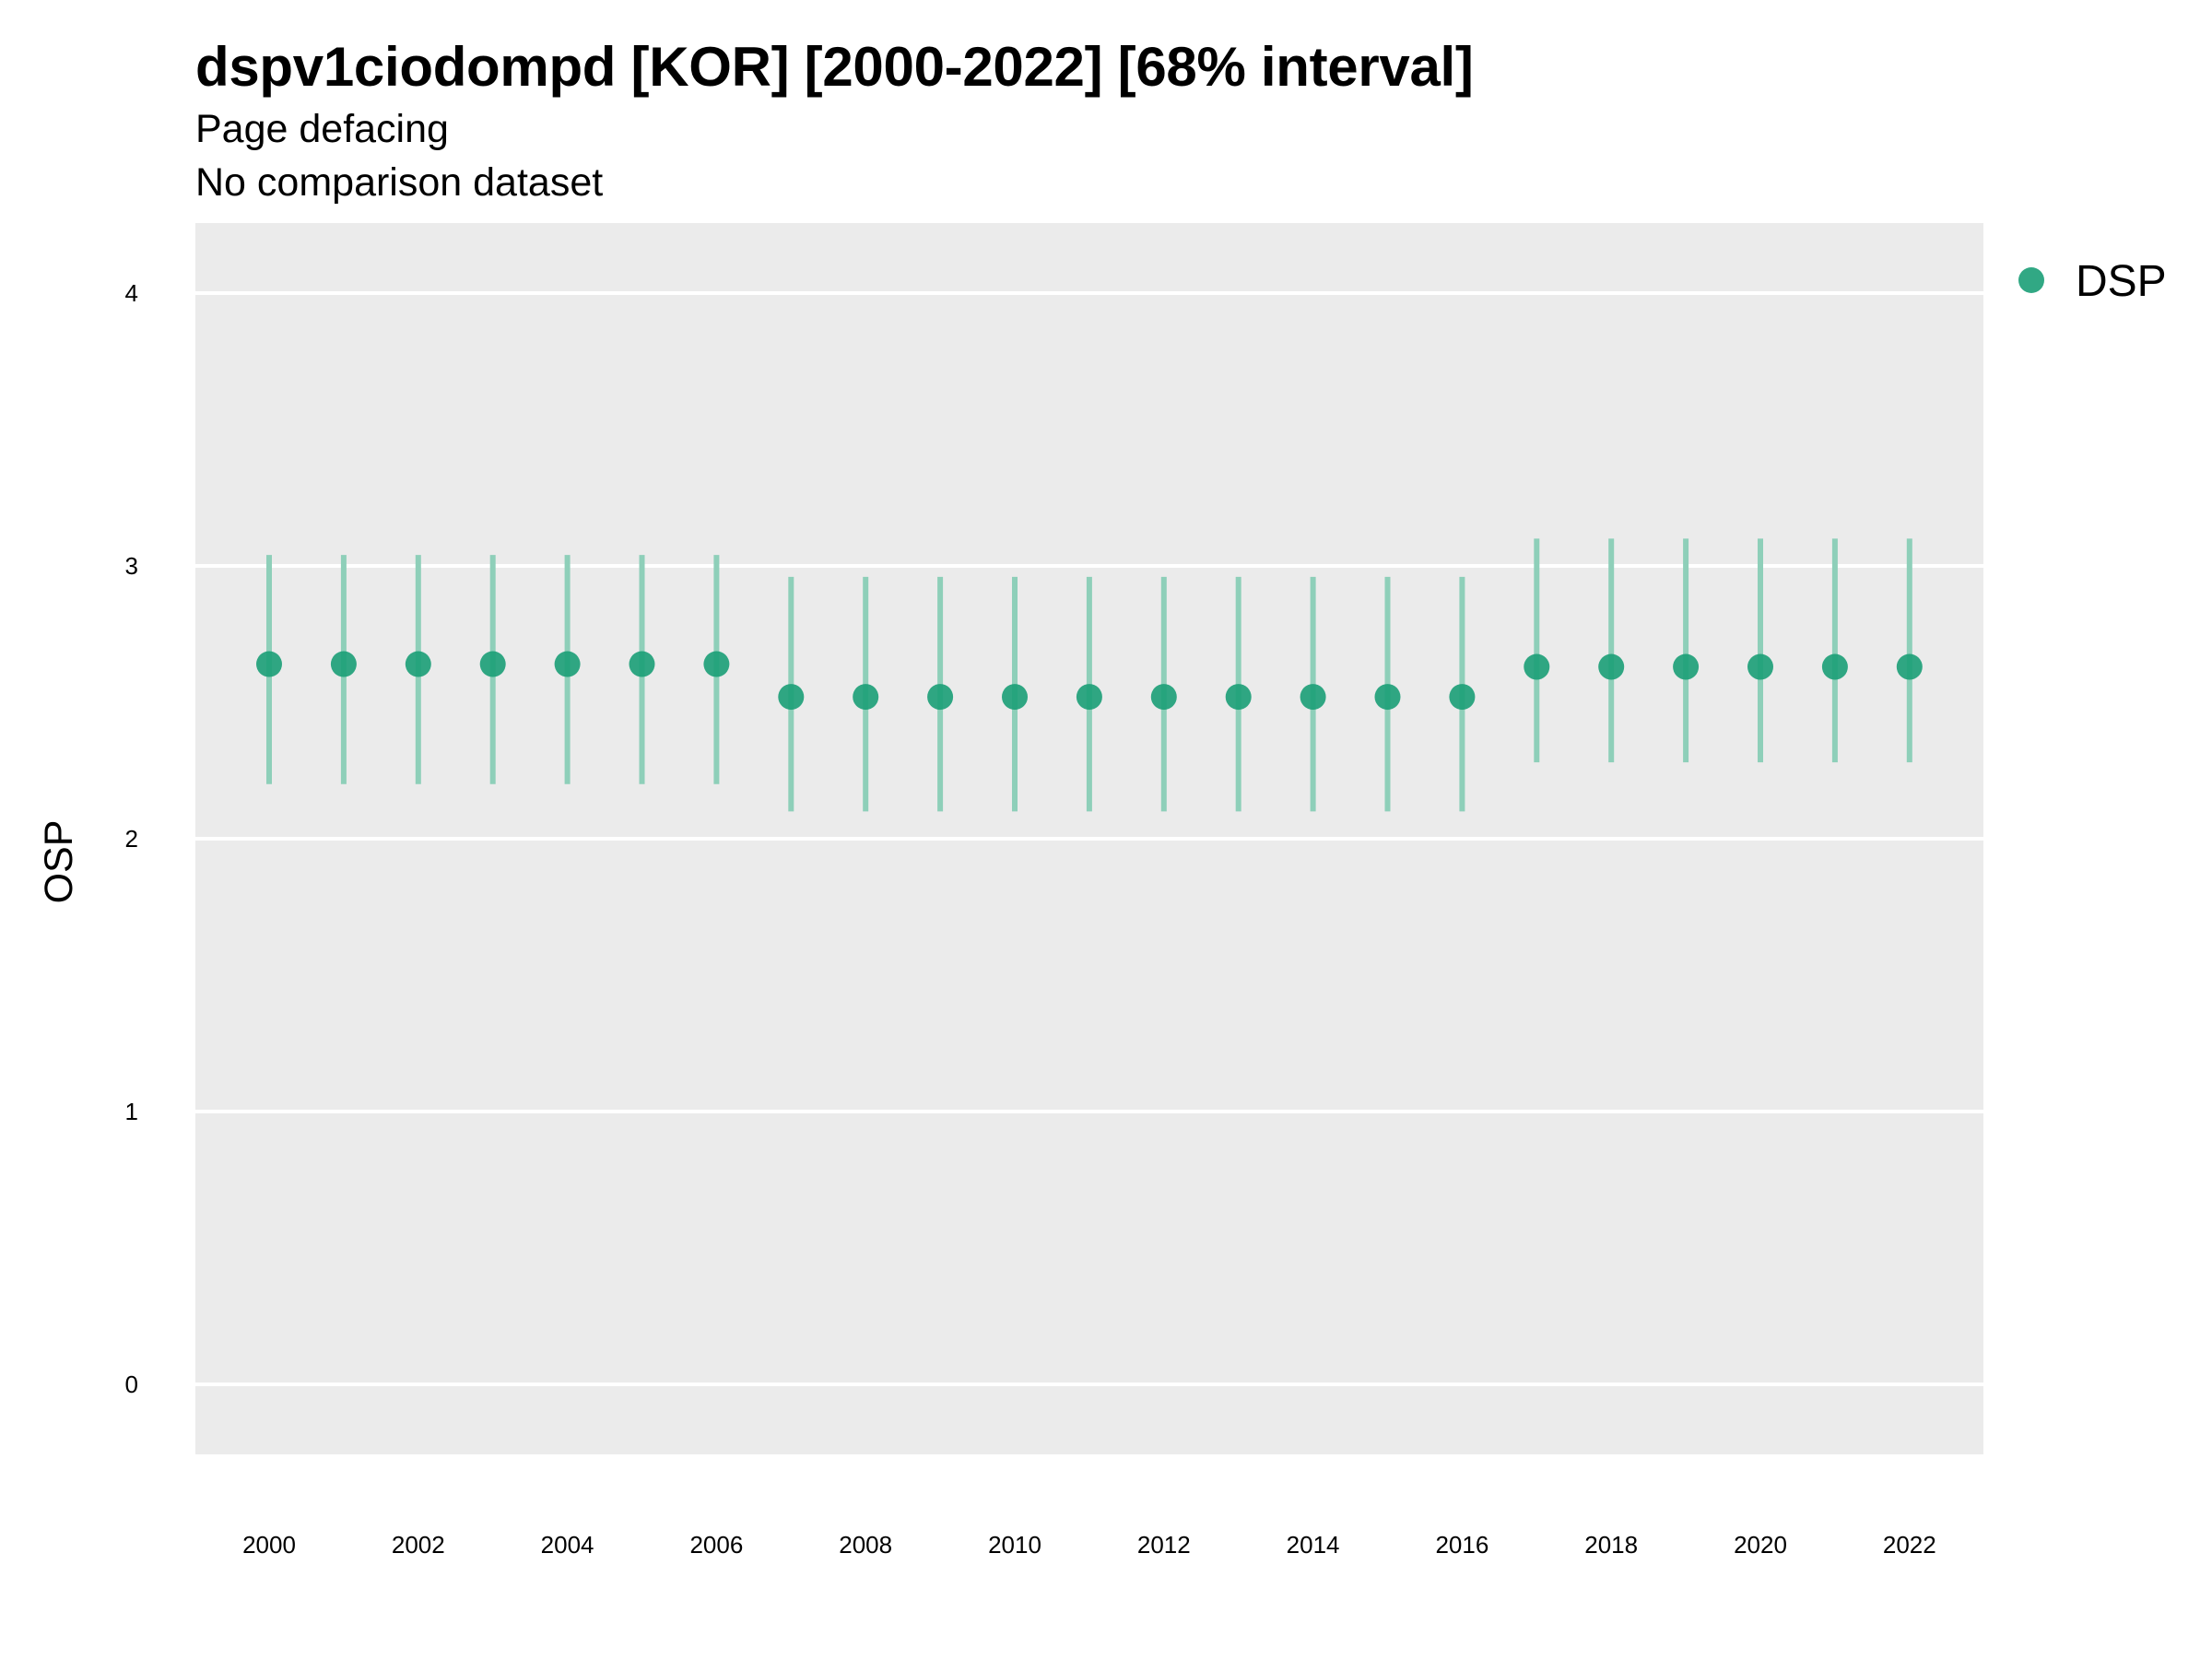 This screenshot has height=1659, width=2212. What do you see at coordinates (1760, 1545) in the screenshot?
I see `x-tick-label-2020: 2020` at bounding box center [1760, 1545].